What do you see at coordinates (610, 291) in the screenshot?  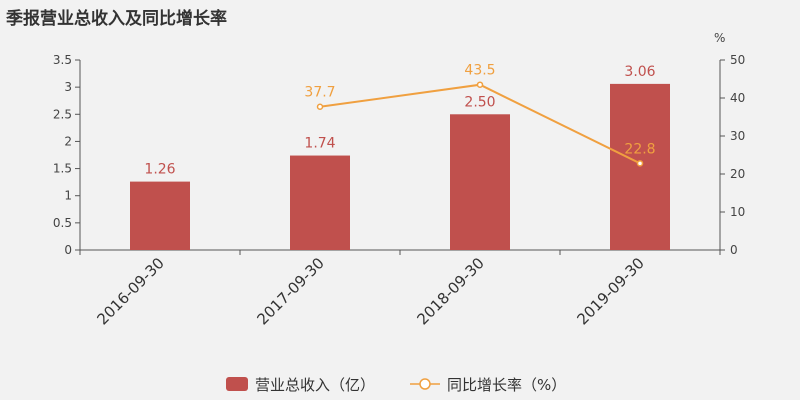 I see `x-tick-label: 2019-09-30` at bounding box center [610, 291].